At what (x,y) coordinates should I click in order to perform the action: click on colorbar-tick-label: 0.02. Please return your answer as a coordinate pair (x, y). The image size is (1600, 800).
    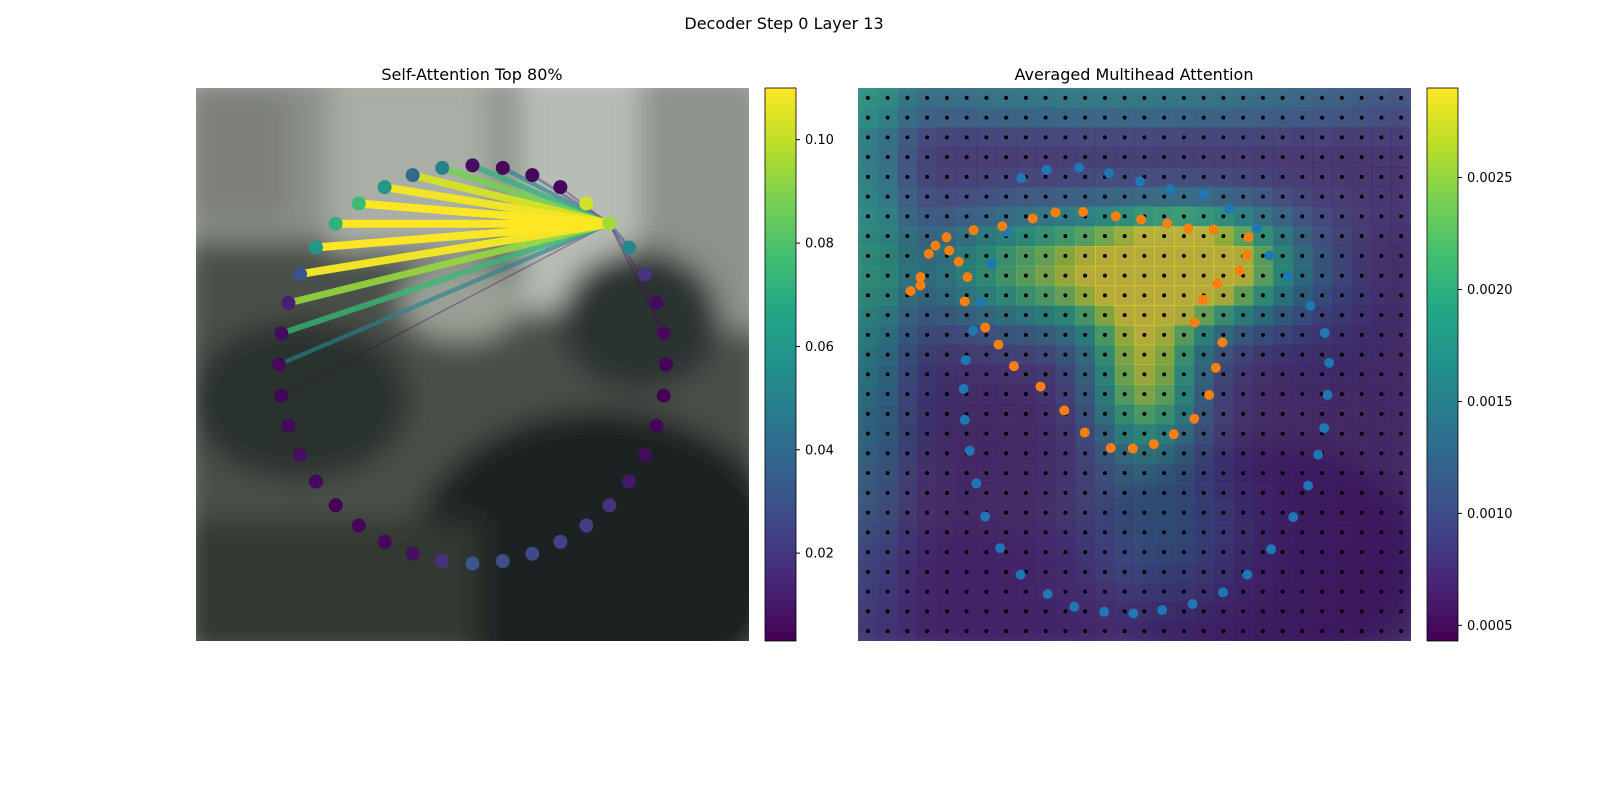
    Looking at the image, I should click on (819, 554).